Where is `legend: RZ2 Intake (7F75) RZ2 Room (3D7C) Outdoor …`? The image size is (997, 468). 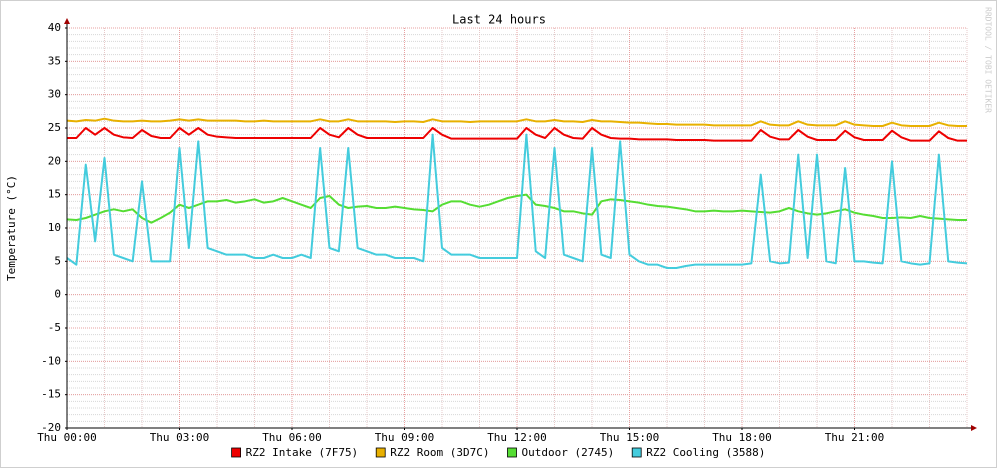
legend: RZ2 Intake (7F75) RZ2 Room (3D7C) Outdoor … is located at coordinates (498, 452).